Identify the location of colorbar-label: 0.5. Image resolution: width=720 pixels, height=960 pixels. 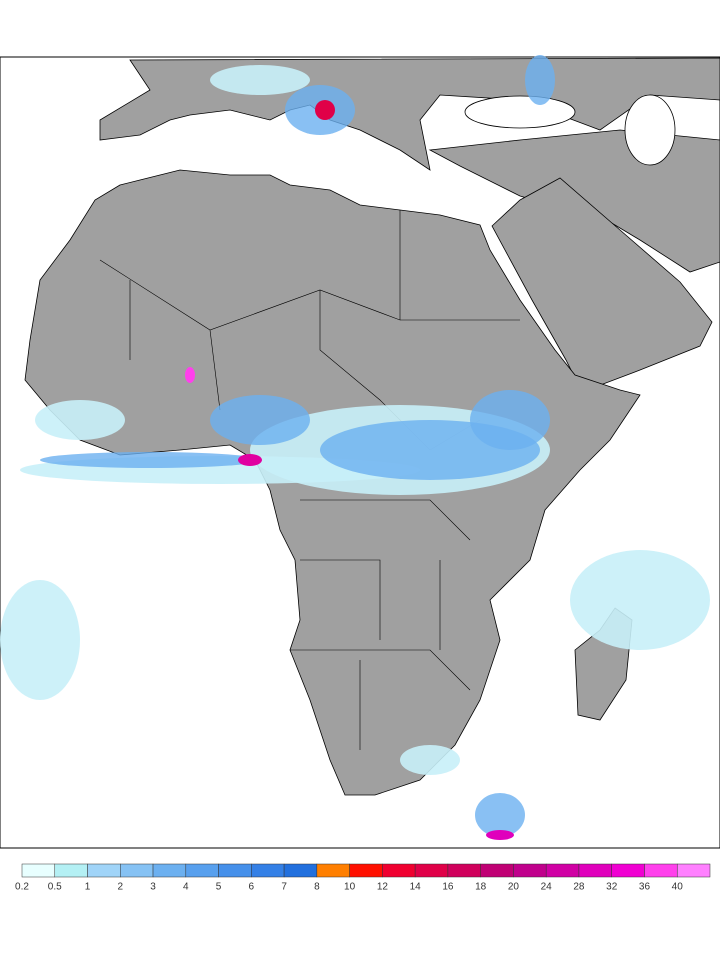
(55, 887).